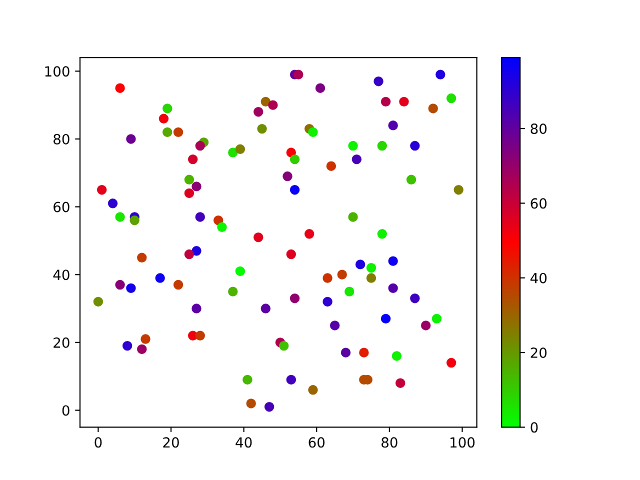 The image size is (640, 480). Describe the element at coordinates (538, 278) in the screenshot. I see `color-bar-label: 40` at that location.